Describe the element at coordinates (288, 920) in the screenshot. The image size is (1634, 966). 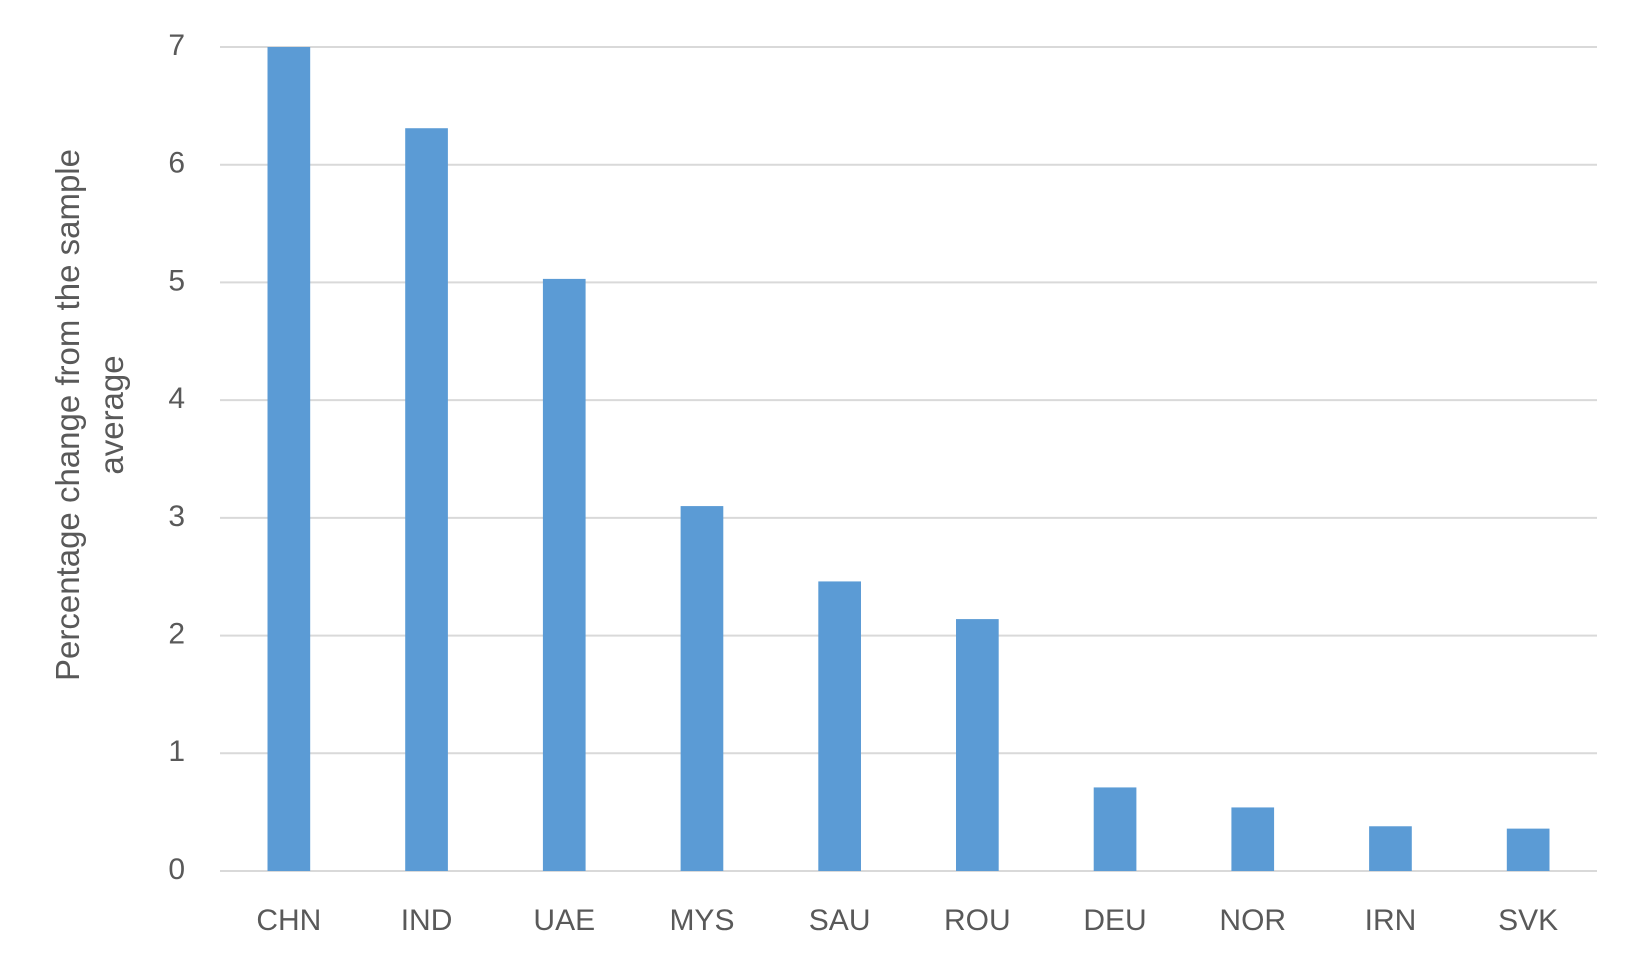
I see `x-tick-label: CHN` at that location.